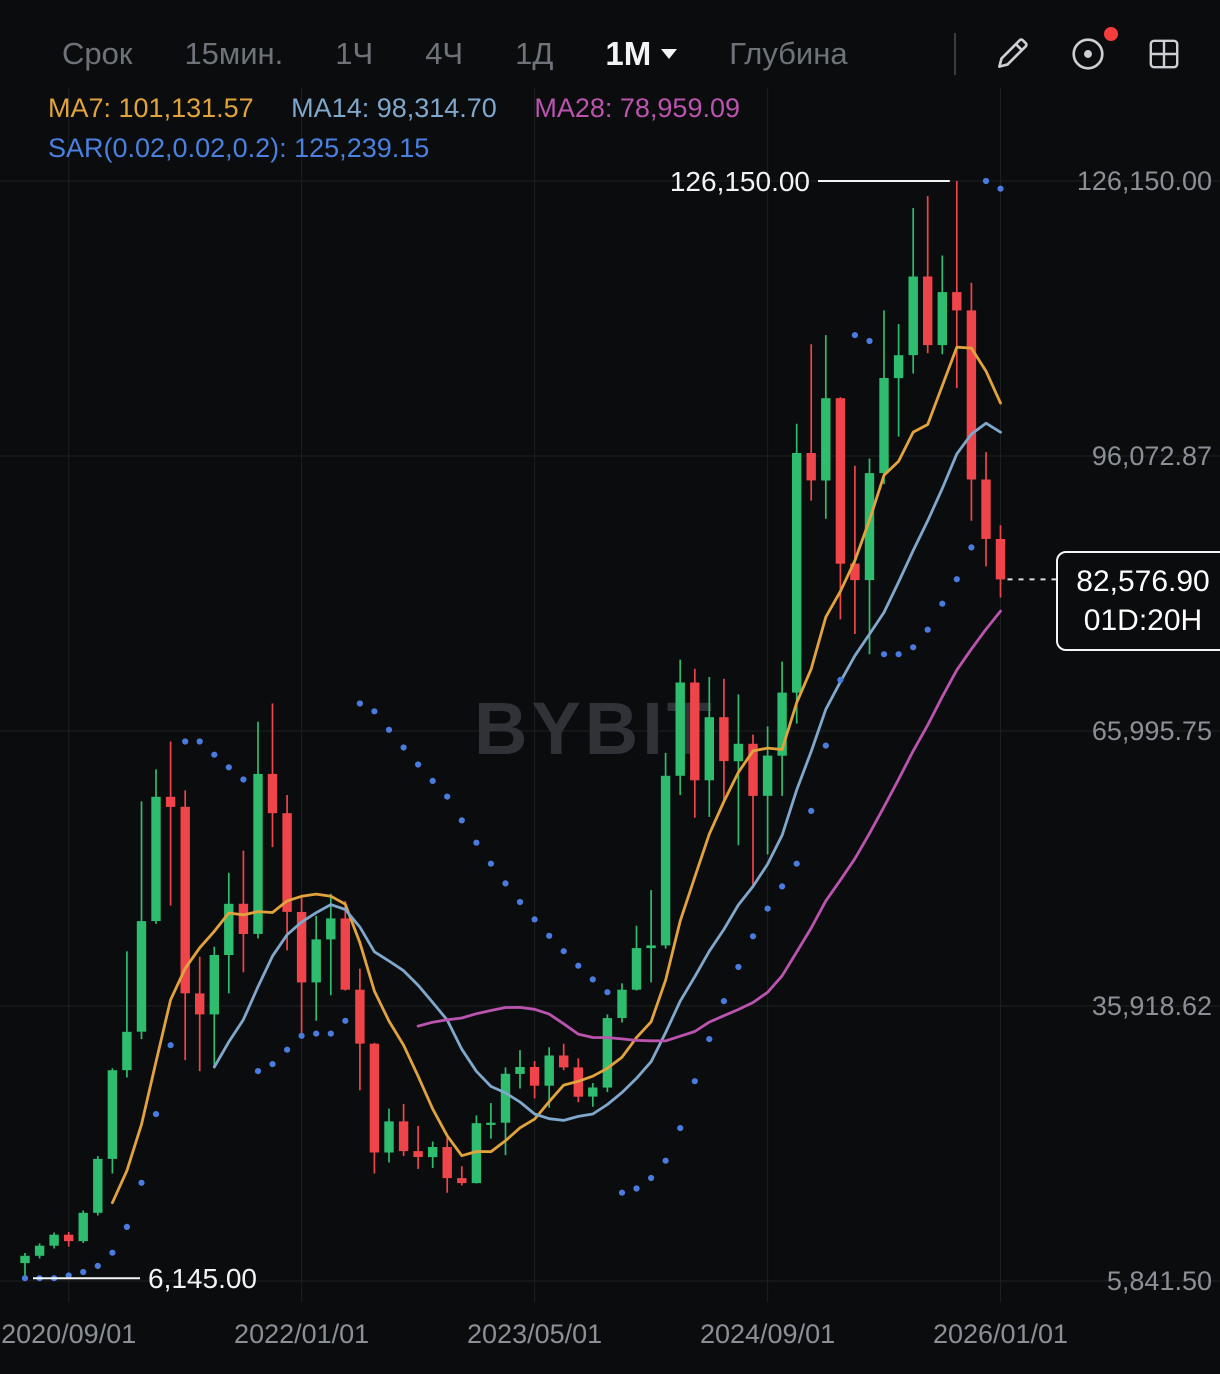  What do you see at coordinates (1151, 1006) in the screenshot?
I see `price-axis-label: 35,918.62` at bounding box center [1151, 1006].